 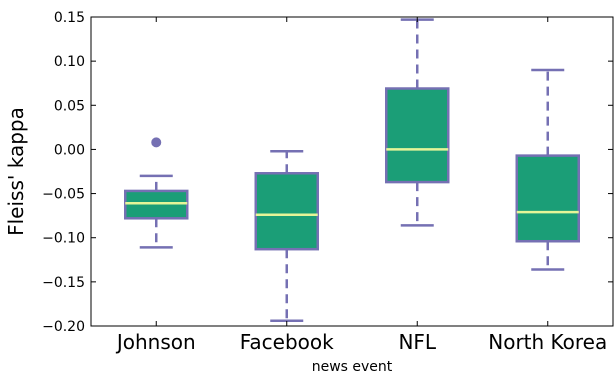 What do you see at coordinates (417, 342) in the screenshot?
I see `x-tick-label: NFL` at bounding box center [417, 342].